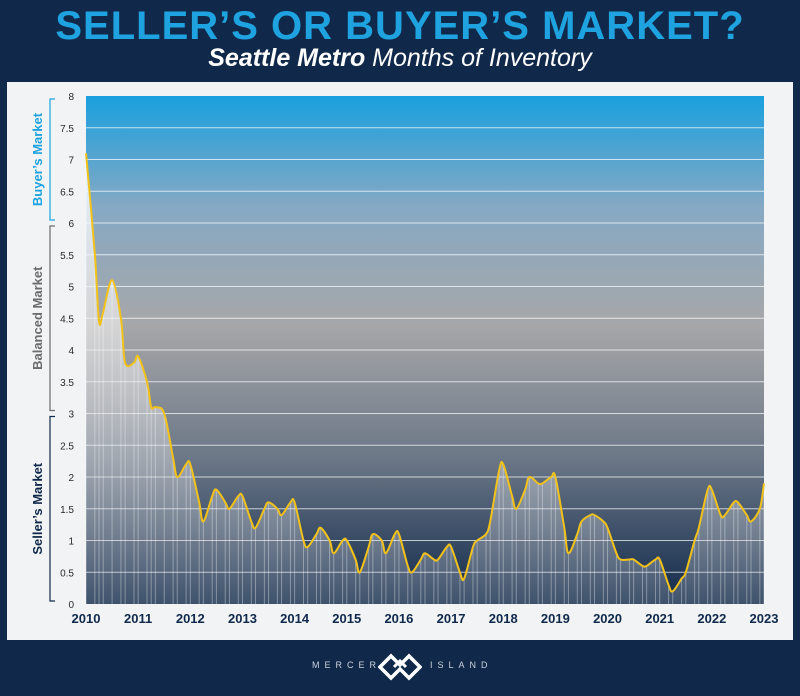 This screenshot has width=800, height=696. What do you see at coordinates (67, 510) in the screenshot?
I see `y-tick-label: 1.5` at bounding box center [67, 510].